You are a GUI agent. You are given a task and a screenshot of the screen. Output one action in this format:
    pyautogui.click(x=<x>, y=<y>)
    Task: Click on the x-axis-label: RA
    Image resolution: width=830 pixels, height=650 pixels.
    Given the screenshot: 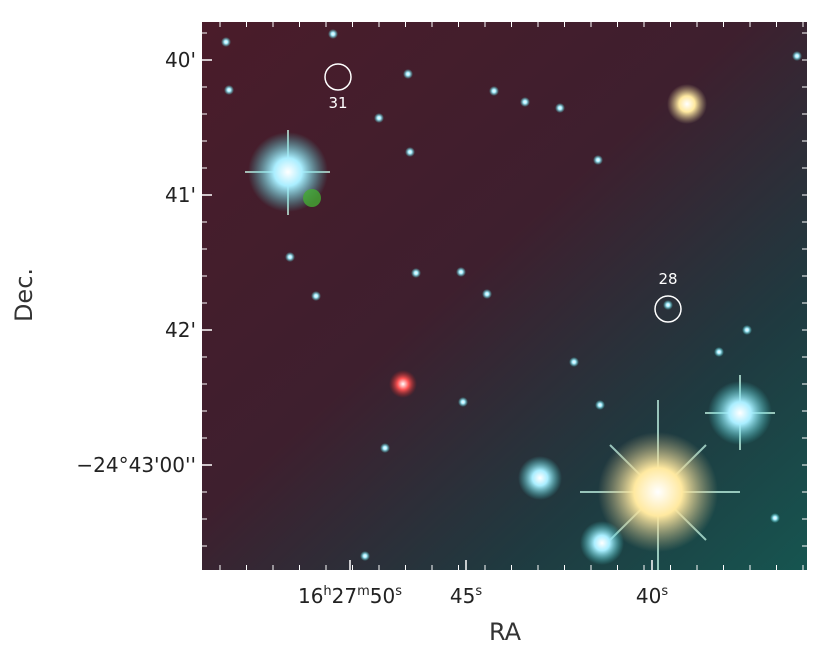 What is the action you would take?
    pyautogui.click(x=505, y=632)
    